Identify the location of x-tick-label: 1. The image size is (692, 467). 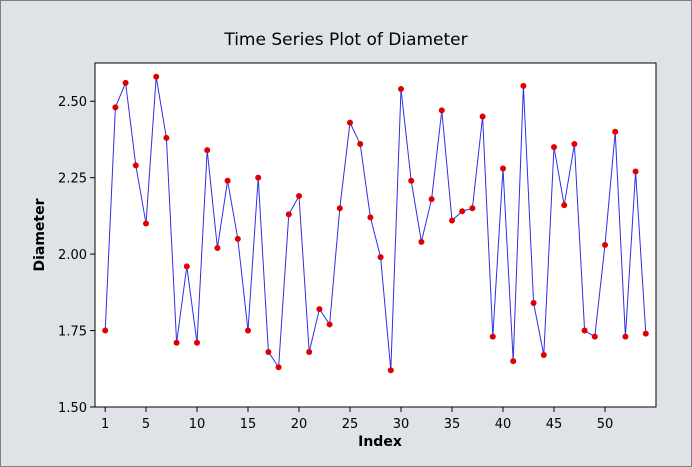
(105, 424).